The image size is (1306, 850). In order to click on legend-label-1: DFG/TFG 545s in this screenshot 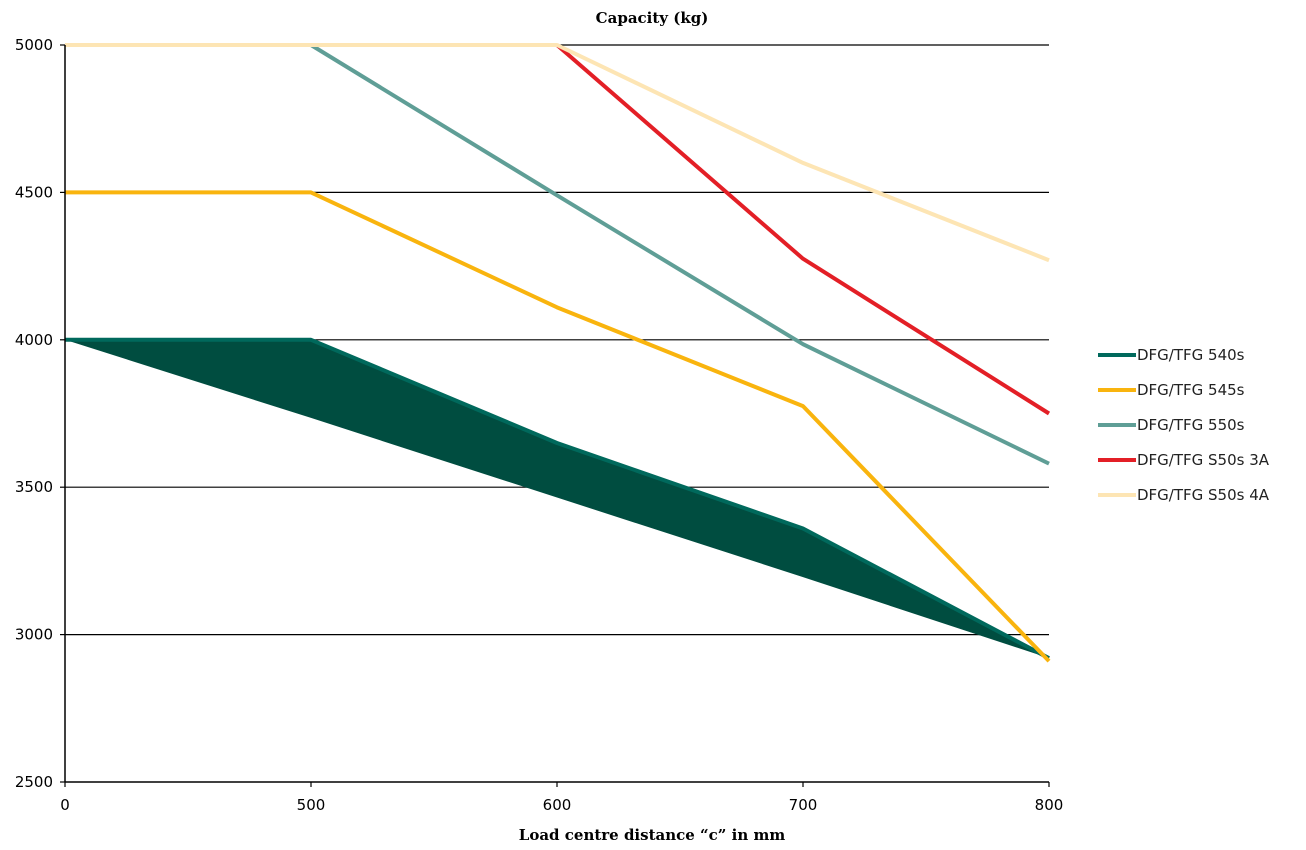, I will do `click(1191, 390)`.